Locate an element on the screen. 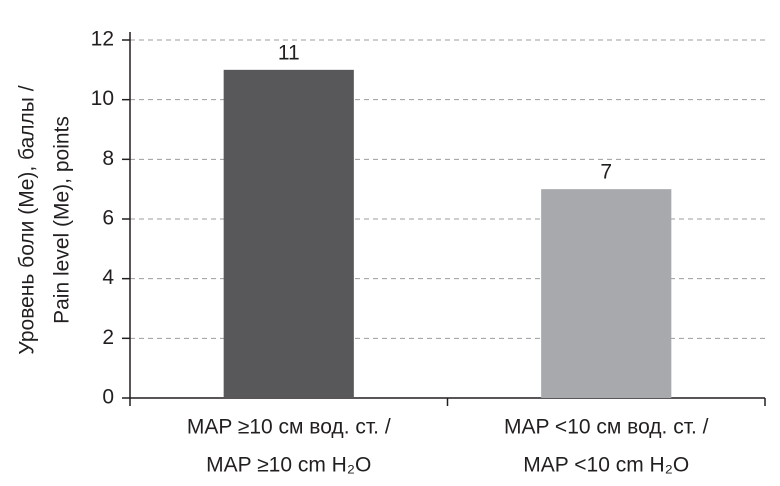  y-axis-label: Pain level (Me), points is located at coordinates (62, 220).